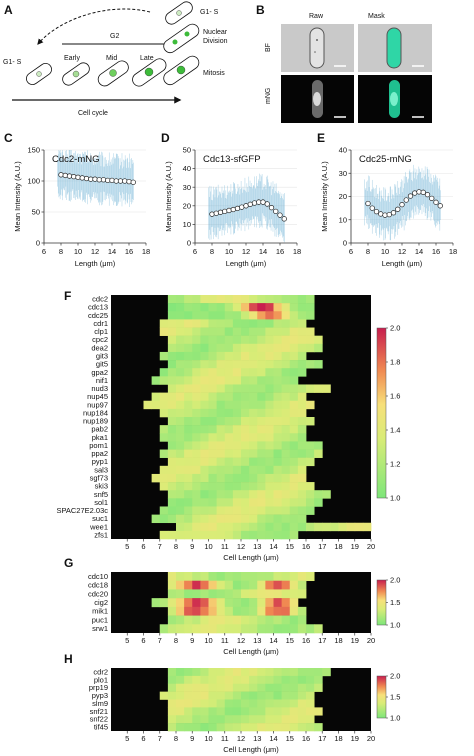 The image size is (474, 756). Describe the element at coordinates (100, 461) in the screenshot. I see `f-row-label: pyp1` at that location.